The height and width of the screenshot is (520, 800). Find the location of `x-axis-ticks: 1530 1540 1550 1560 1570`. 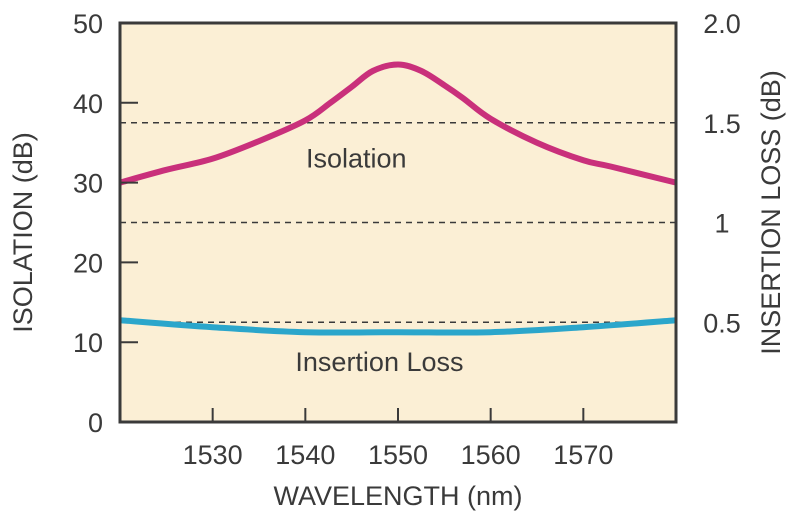

x-axis-ticks: 1530 1540 1550 1560 1570 is located at coordinates (398, 439).